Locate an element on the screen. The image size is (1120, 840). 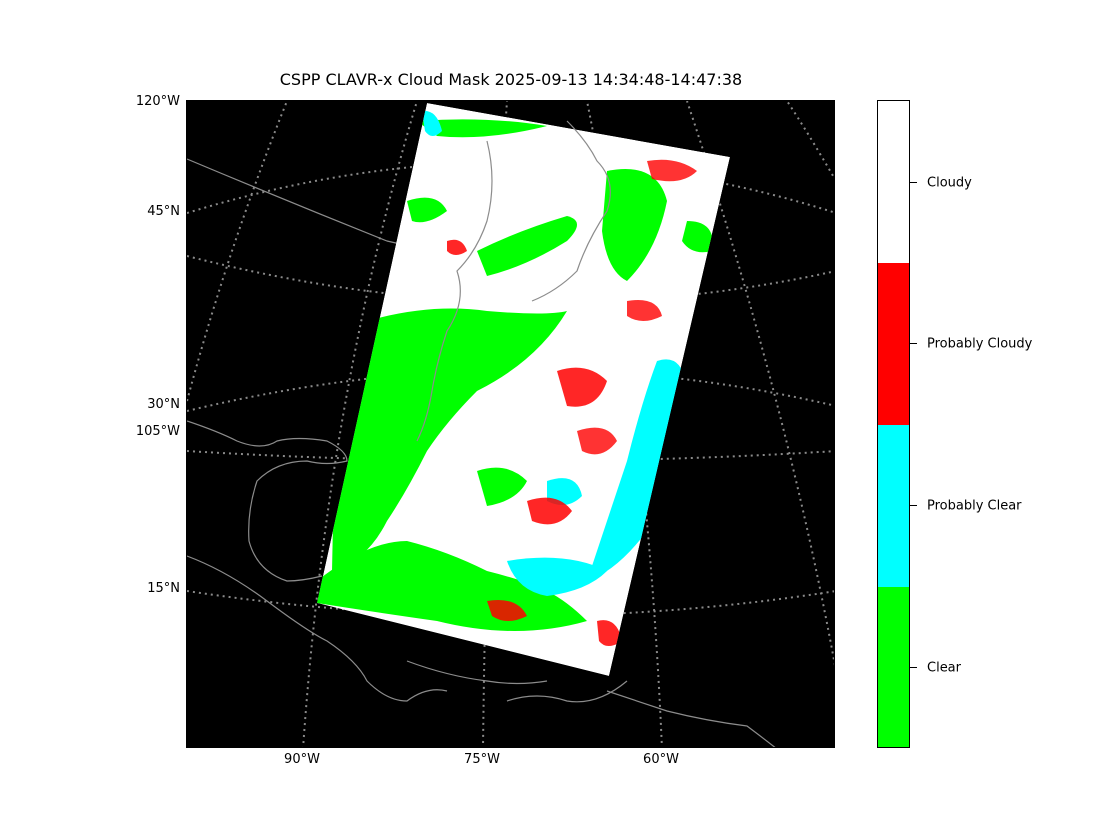
lon-label-60w: 60°W is located at coordinates (661, 759).